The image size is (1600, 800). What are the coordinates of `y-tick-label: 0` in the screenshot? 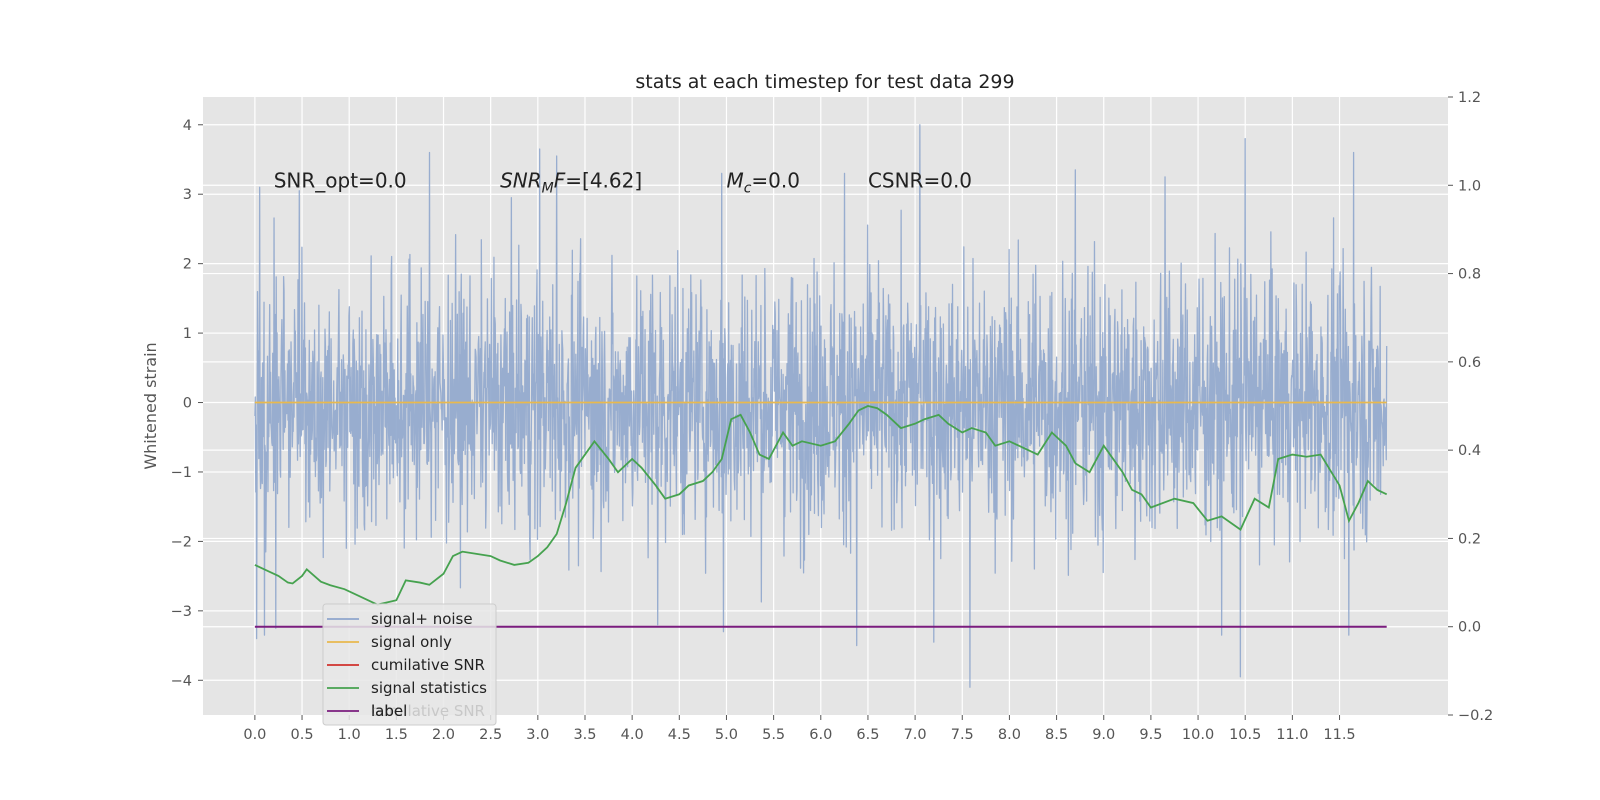 It's located at (187, 404).